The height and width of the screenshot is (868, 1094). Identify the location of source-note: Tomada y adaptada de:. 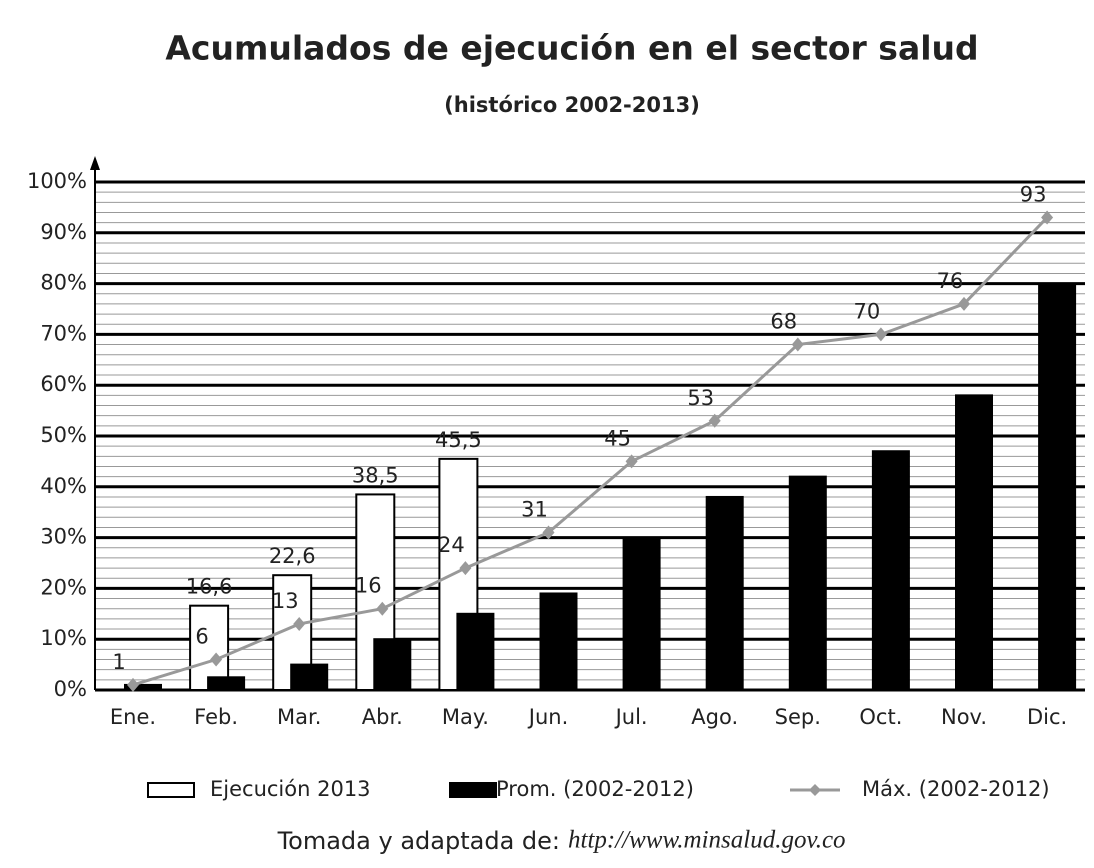
(418, 841).